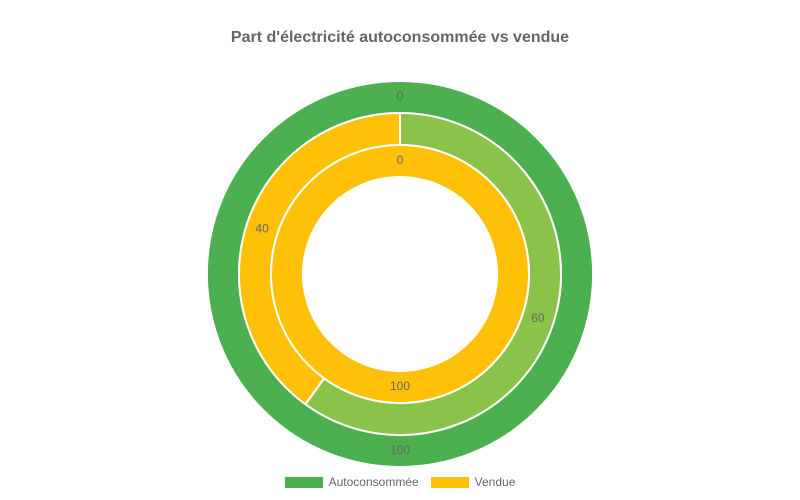 The height and width of the screenshot is (500, 800). What do you see at coordinates (400, 160) in the screenshot?
I see `ring-inner-slice-0-label: 0` at bounding box center [400, 160].